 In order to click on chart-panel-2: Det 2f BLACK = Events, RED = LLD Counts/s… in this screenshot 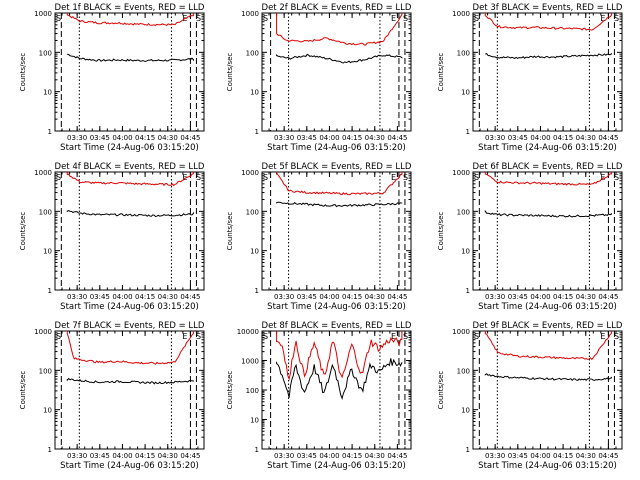, I will do `click(319, 78)`.